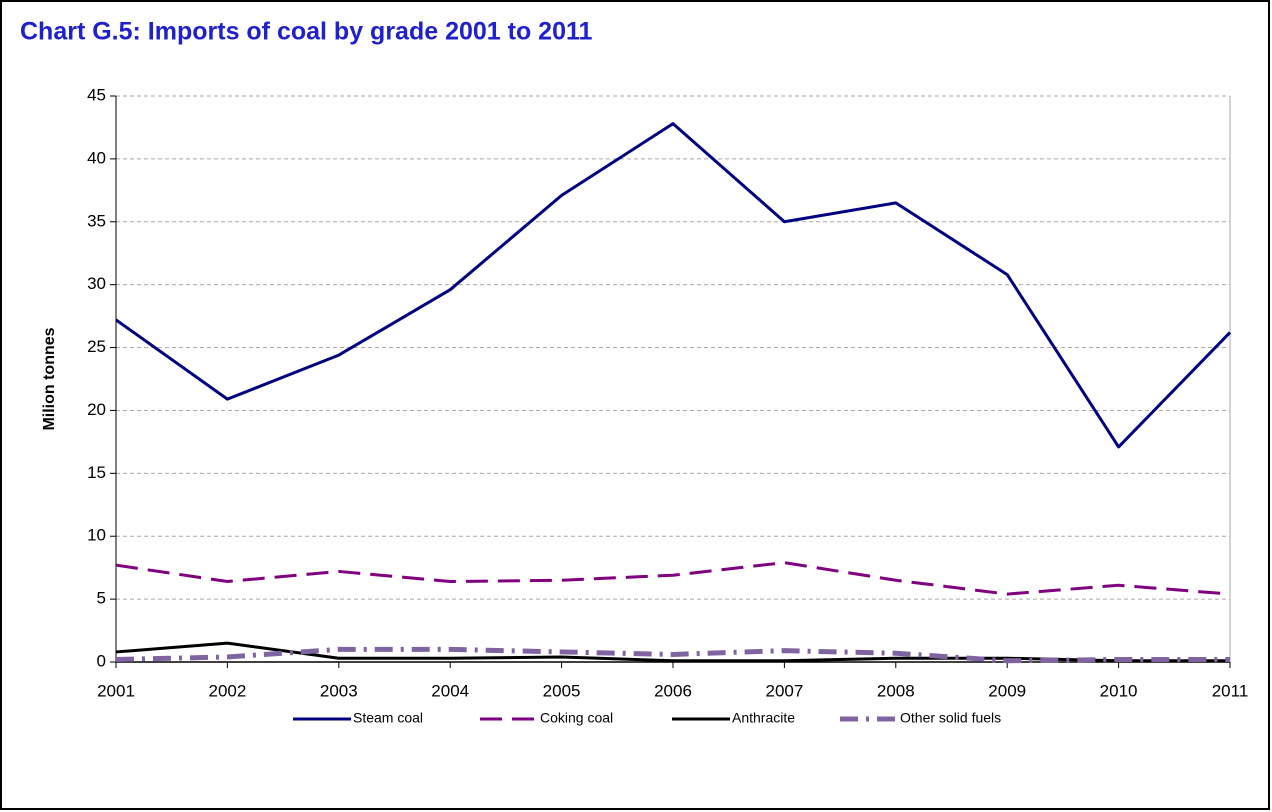 Image resolution: width=1272 pixels, height=812 pixels. Describe the element at coordinates (763, 718) in the screenshot. I see `legend-label: Anthracite` at that location.